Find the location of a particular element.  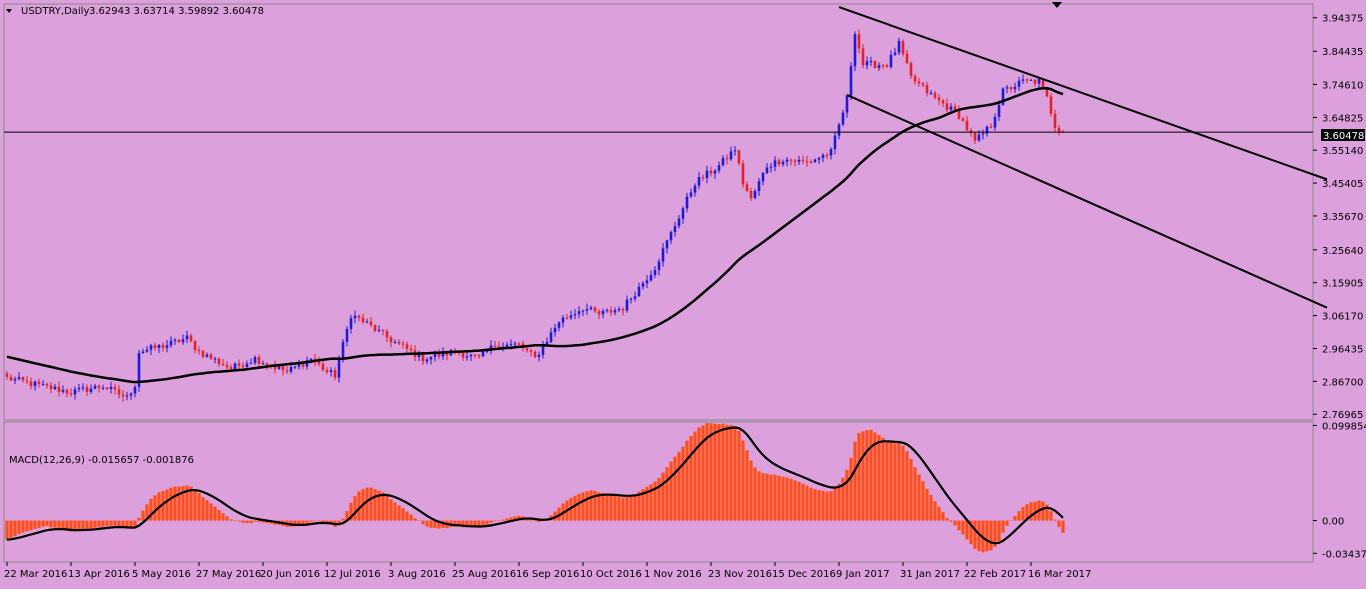

date-axis-label: 5 May 2016 is located at coordinates (161, 574).